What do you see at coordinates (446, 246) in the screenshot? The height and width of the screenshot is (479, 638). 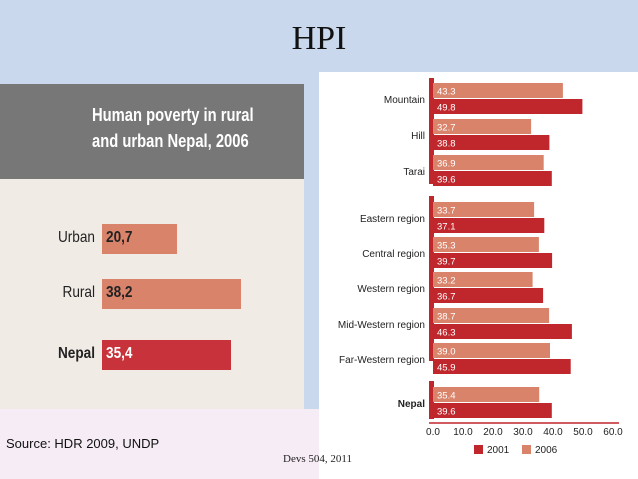 I see `right-value-label: 35.3` at bounding box center [446, 246].